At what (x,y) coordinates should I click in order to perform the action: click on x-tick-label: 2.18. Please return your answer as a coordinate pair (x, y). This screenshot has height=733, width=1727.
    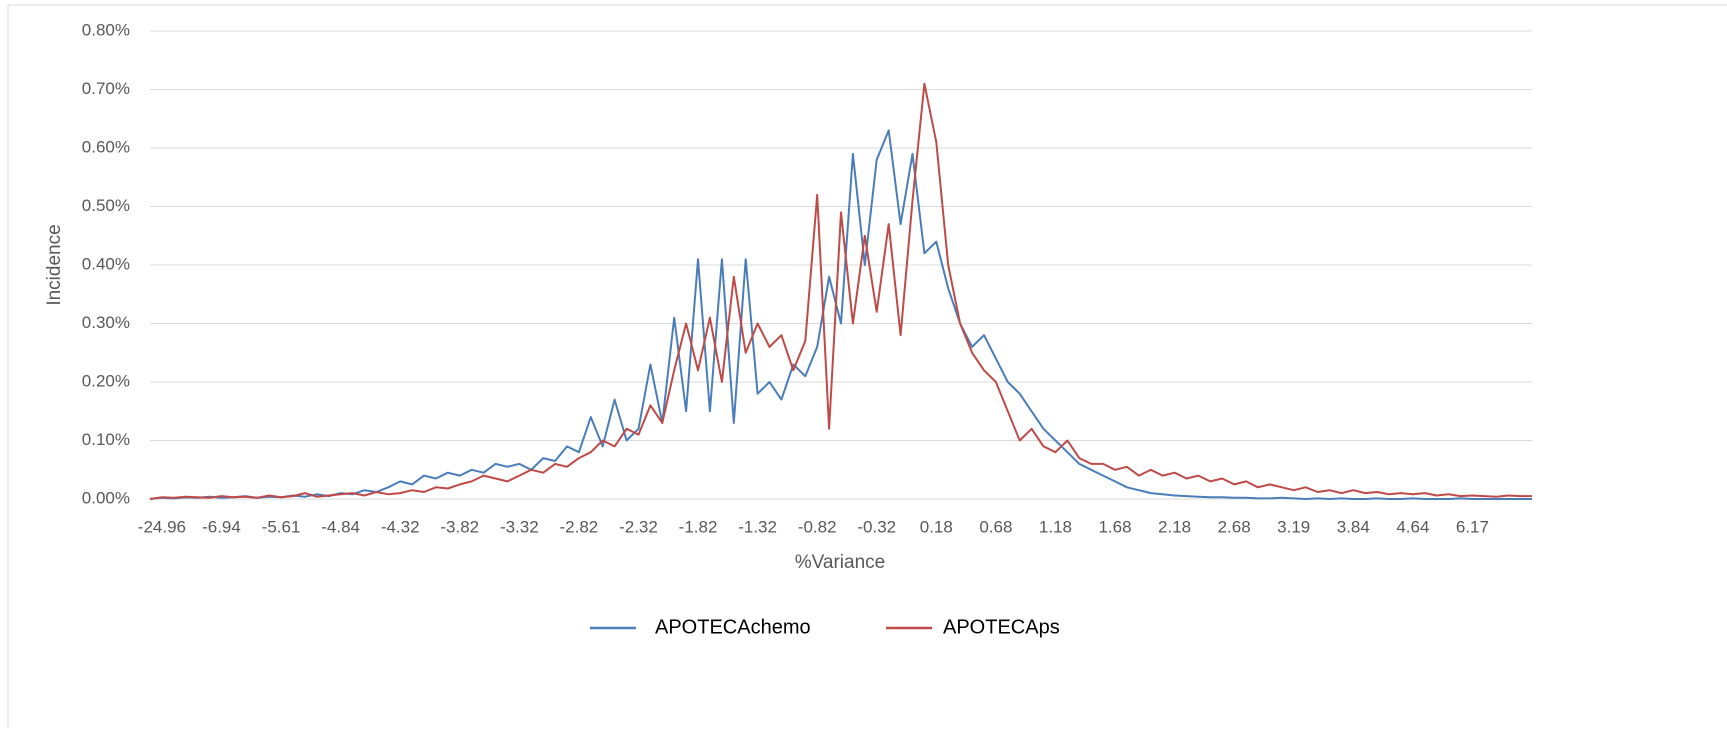
    Looking at the image, I should click on (1174, 526).